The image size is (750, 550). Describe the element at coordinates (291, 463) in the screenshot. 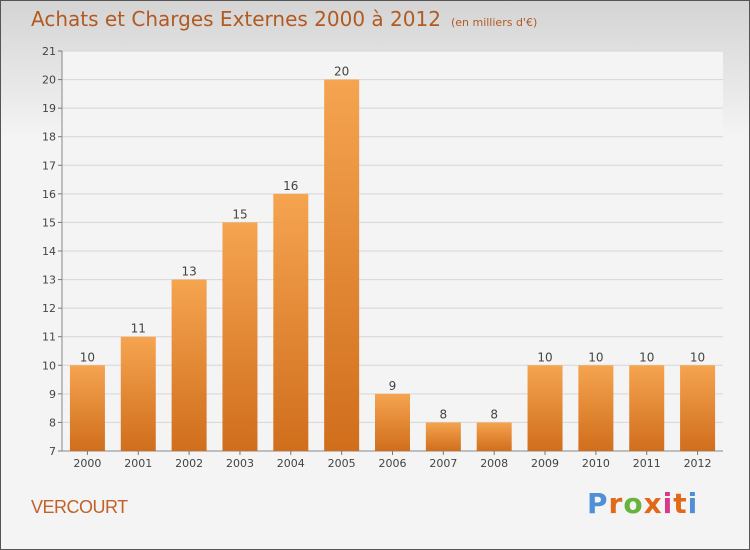

I see `x-tick-label: 2004` at that location.